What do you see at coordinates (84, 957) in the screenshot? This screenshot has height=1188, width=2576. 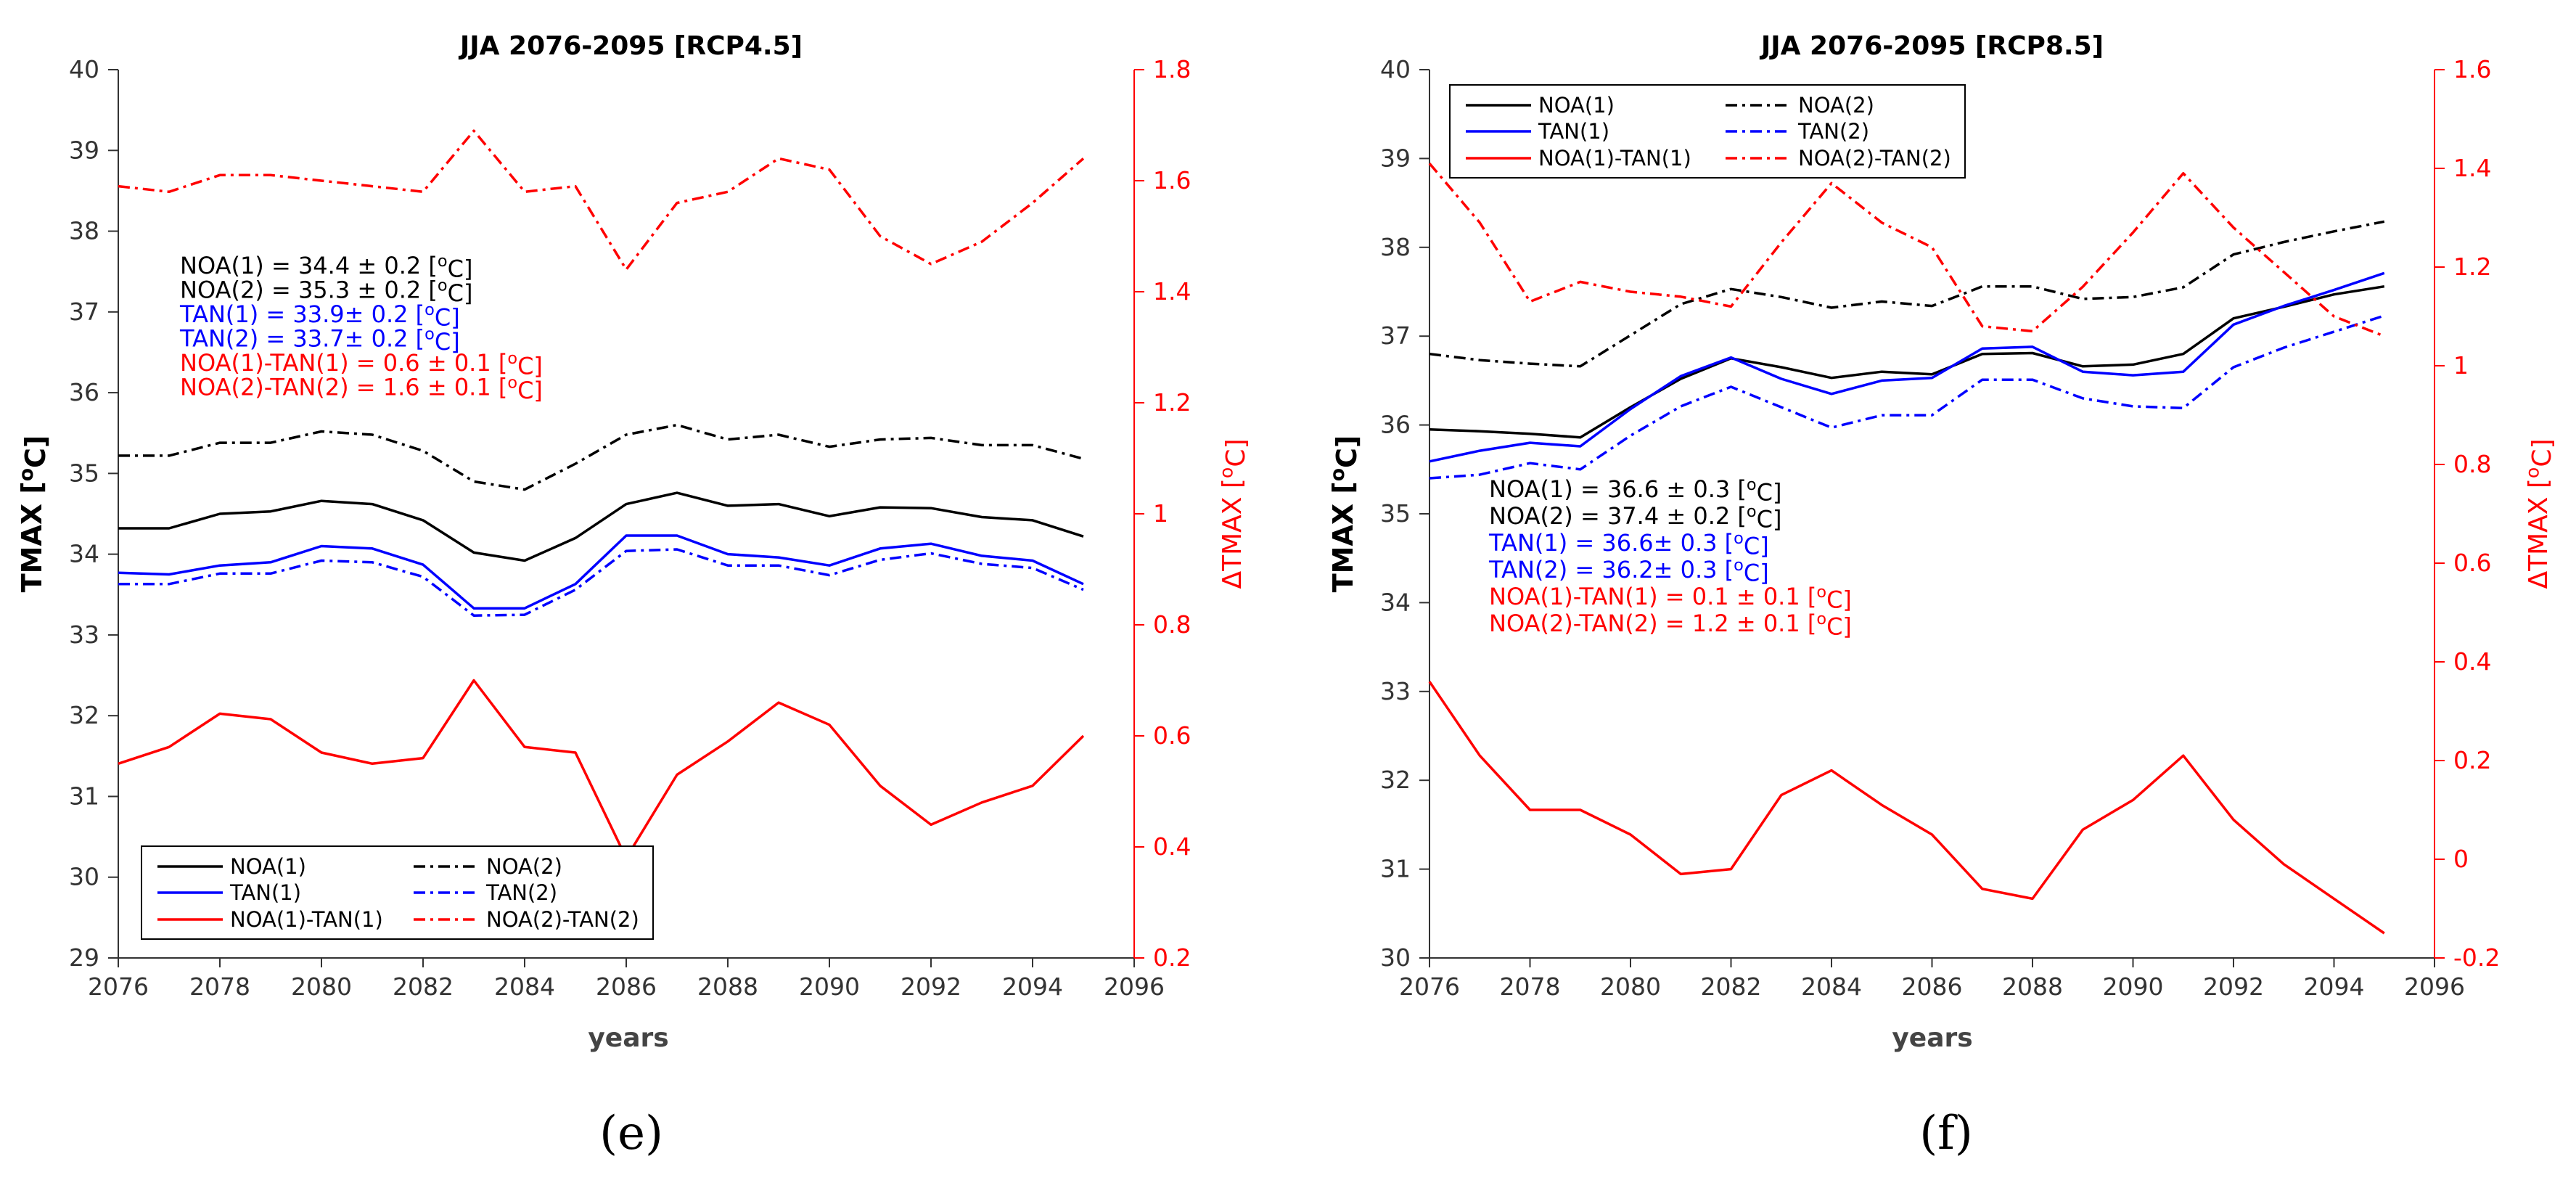 I see `y-tick-label-left: 29` at bounding box center [84, 957].